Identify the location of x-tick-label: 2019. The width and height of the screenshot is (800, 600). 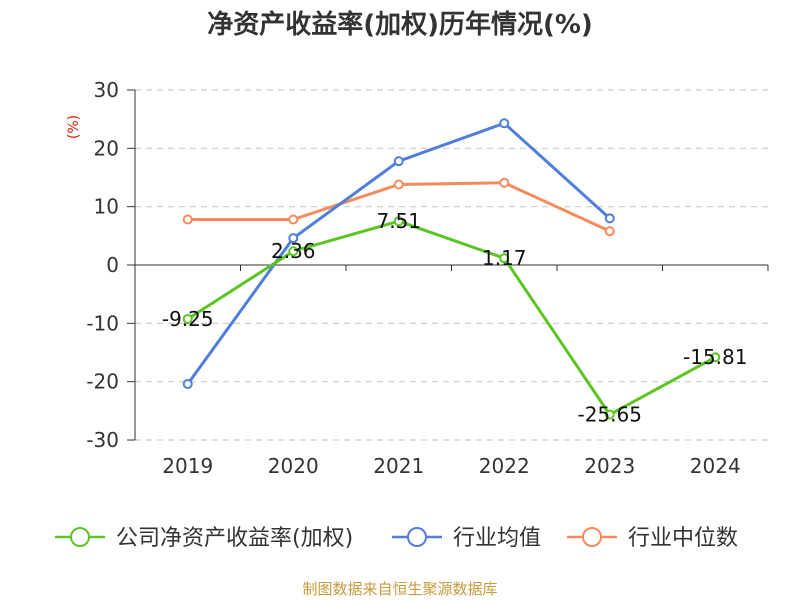
(187, 466).